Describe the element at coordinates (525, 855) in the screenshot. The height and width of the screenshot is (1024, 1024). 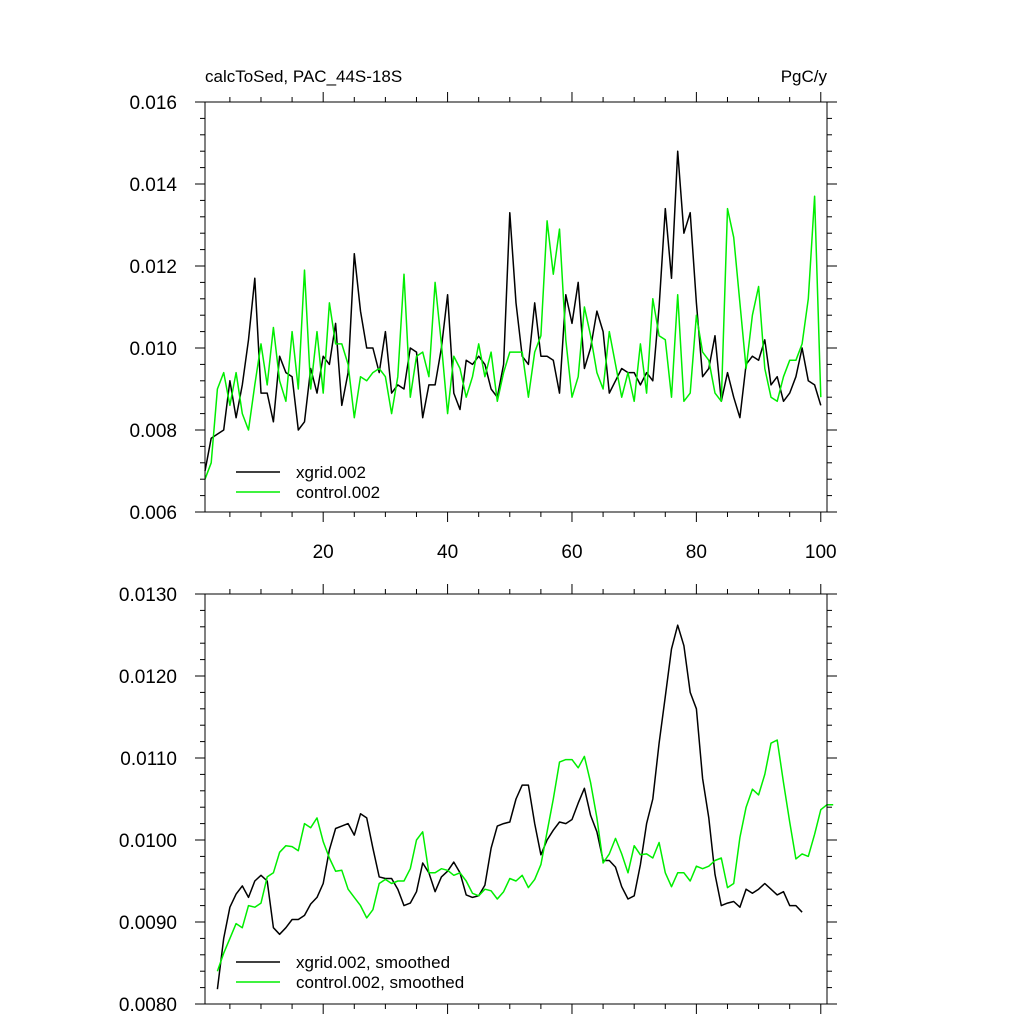
I see `series-line-control` at that location.